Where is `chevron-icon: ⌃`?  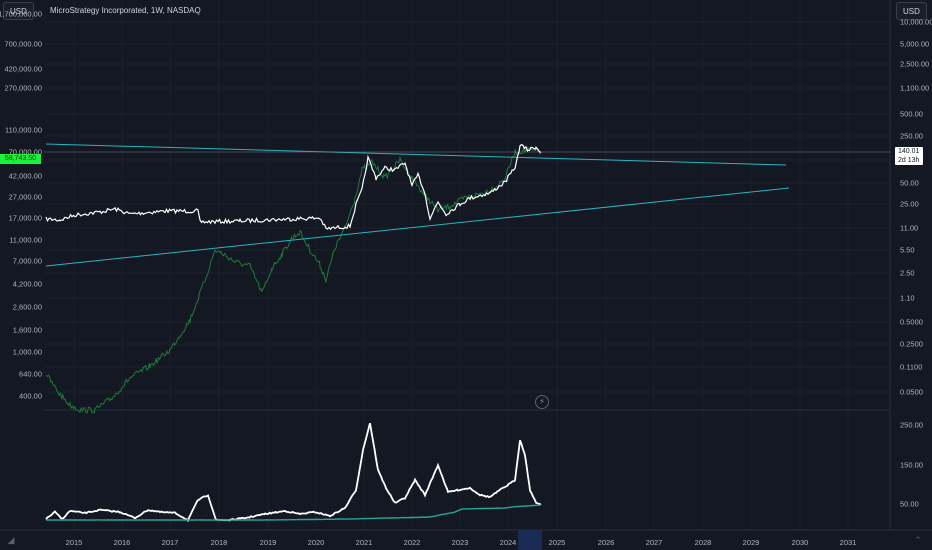
chevron-icon: ⌃ is located at coordinates (918, 540).